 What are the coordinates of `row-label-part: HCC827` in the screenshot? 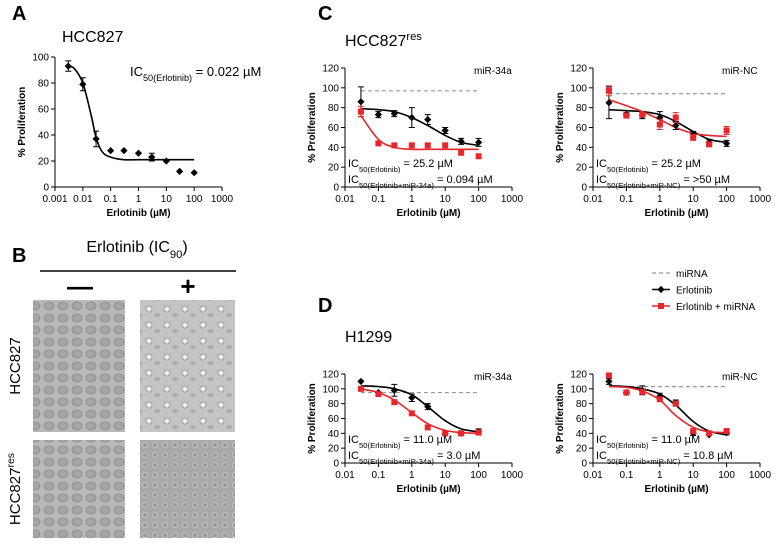 It's located at (15, 366).